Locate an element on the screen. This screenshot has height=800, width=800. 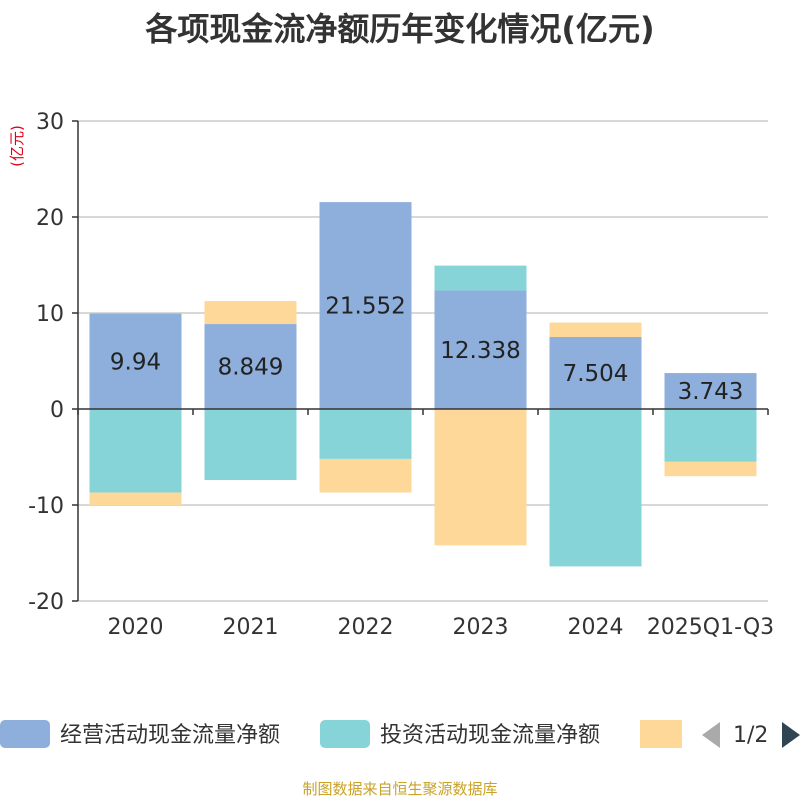
legend-page-indicator: 1/2 is located at coordinates (750, 735).